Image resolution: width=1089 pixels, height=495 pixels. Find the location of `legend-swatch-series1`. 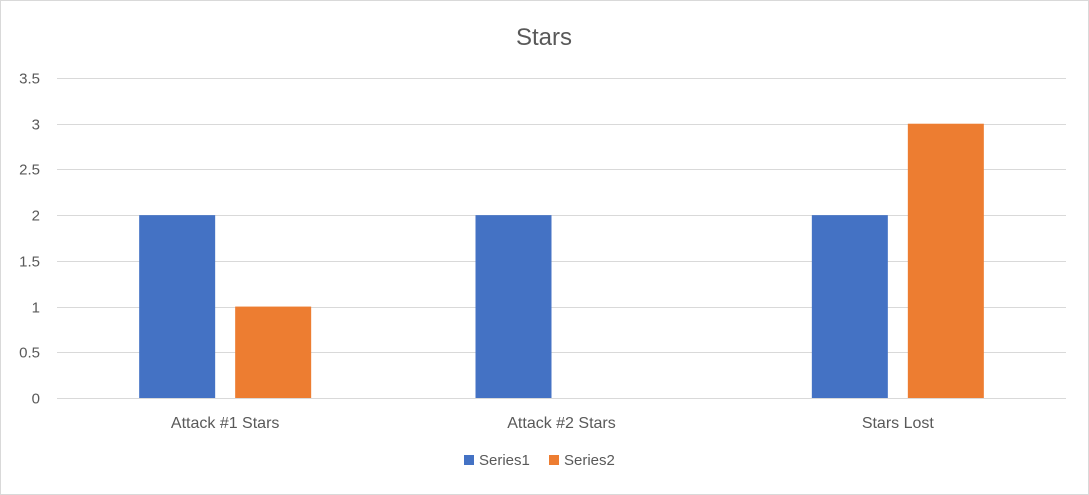

legend-swatch-series1 is located at coordinates (469, 460).